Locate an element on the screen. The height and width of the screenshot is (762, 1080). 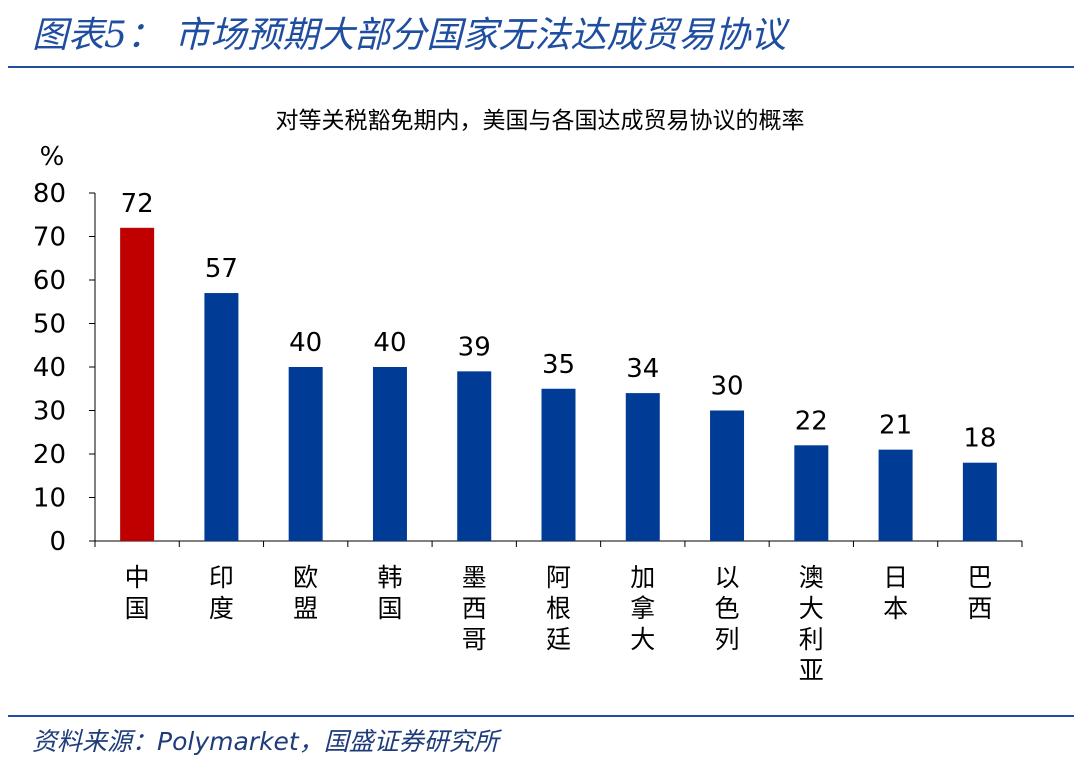
bar-value-label: 57 is located at coordinates (221, 269).